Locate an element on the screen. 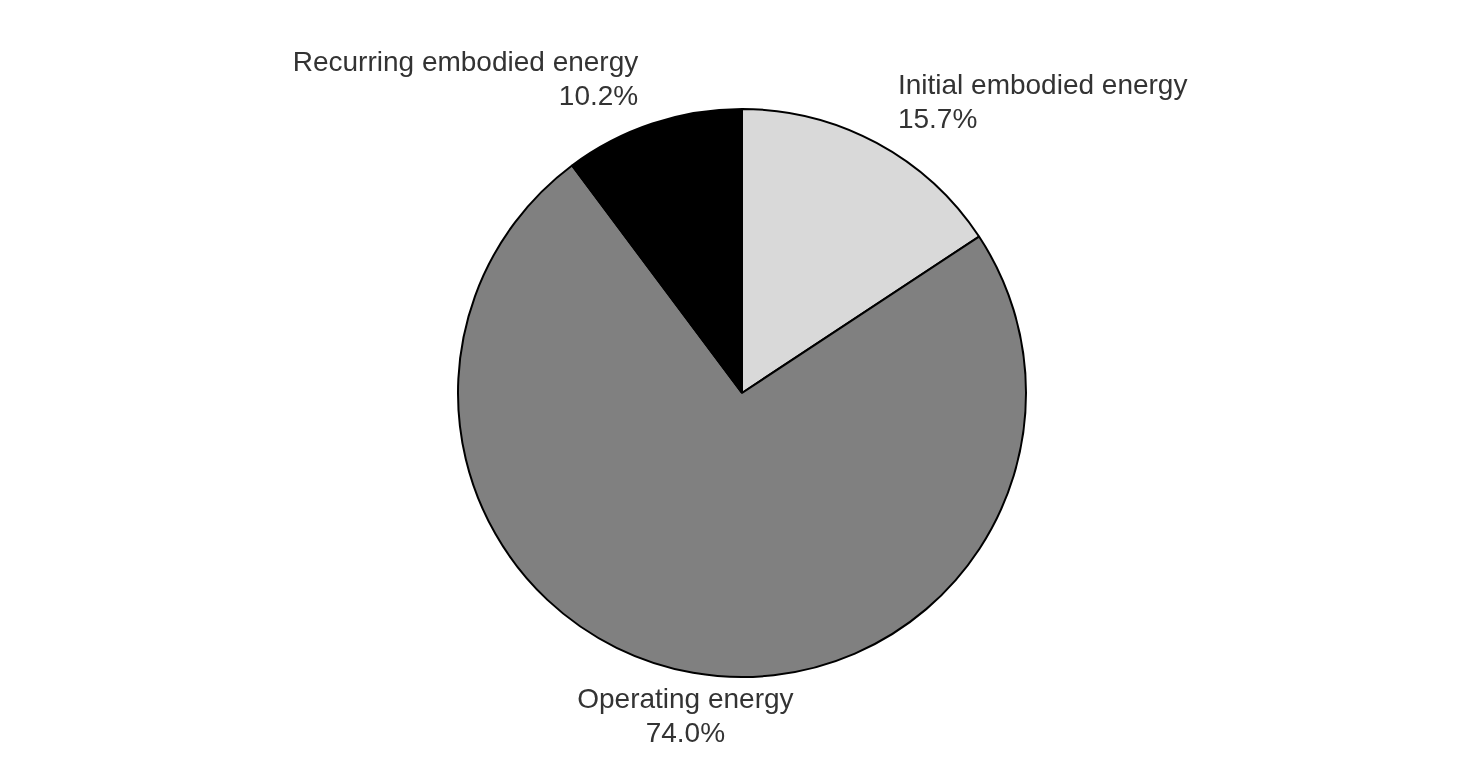 The height and width of the screenshot is (778, 1484). data-label: 74.0% is located at coordinates (685, 732).